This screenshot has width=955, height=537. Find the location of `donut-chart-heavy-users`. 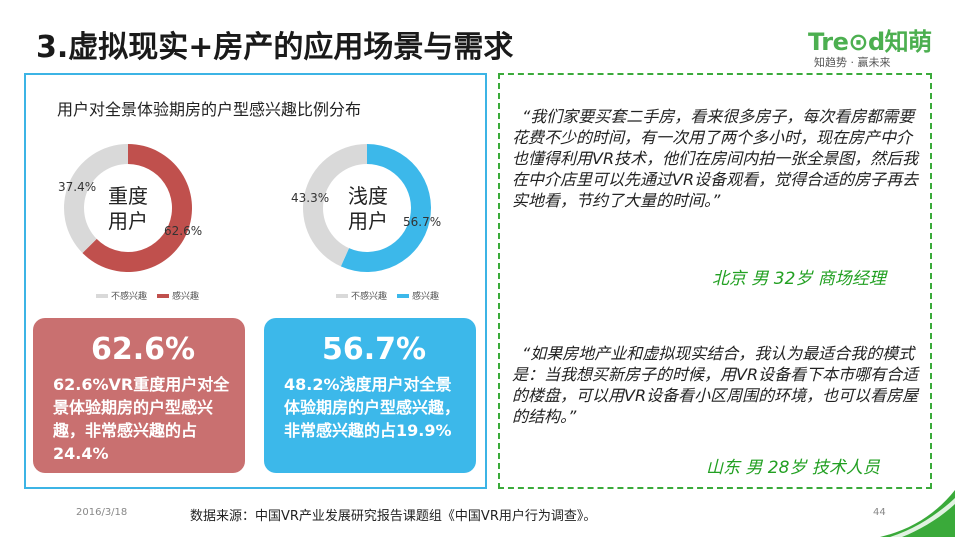

donut-chart-heavy-users is located at coordinates (128, 208).